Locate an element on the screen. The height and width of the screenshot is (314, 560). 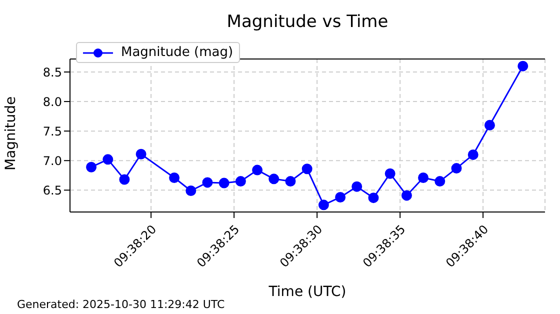
y-tick-label: 7.0 is located at coordinates (52, 161).